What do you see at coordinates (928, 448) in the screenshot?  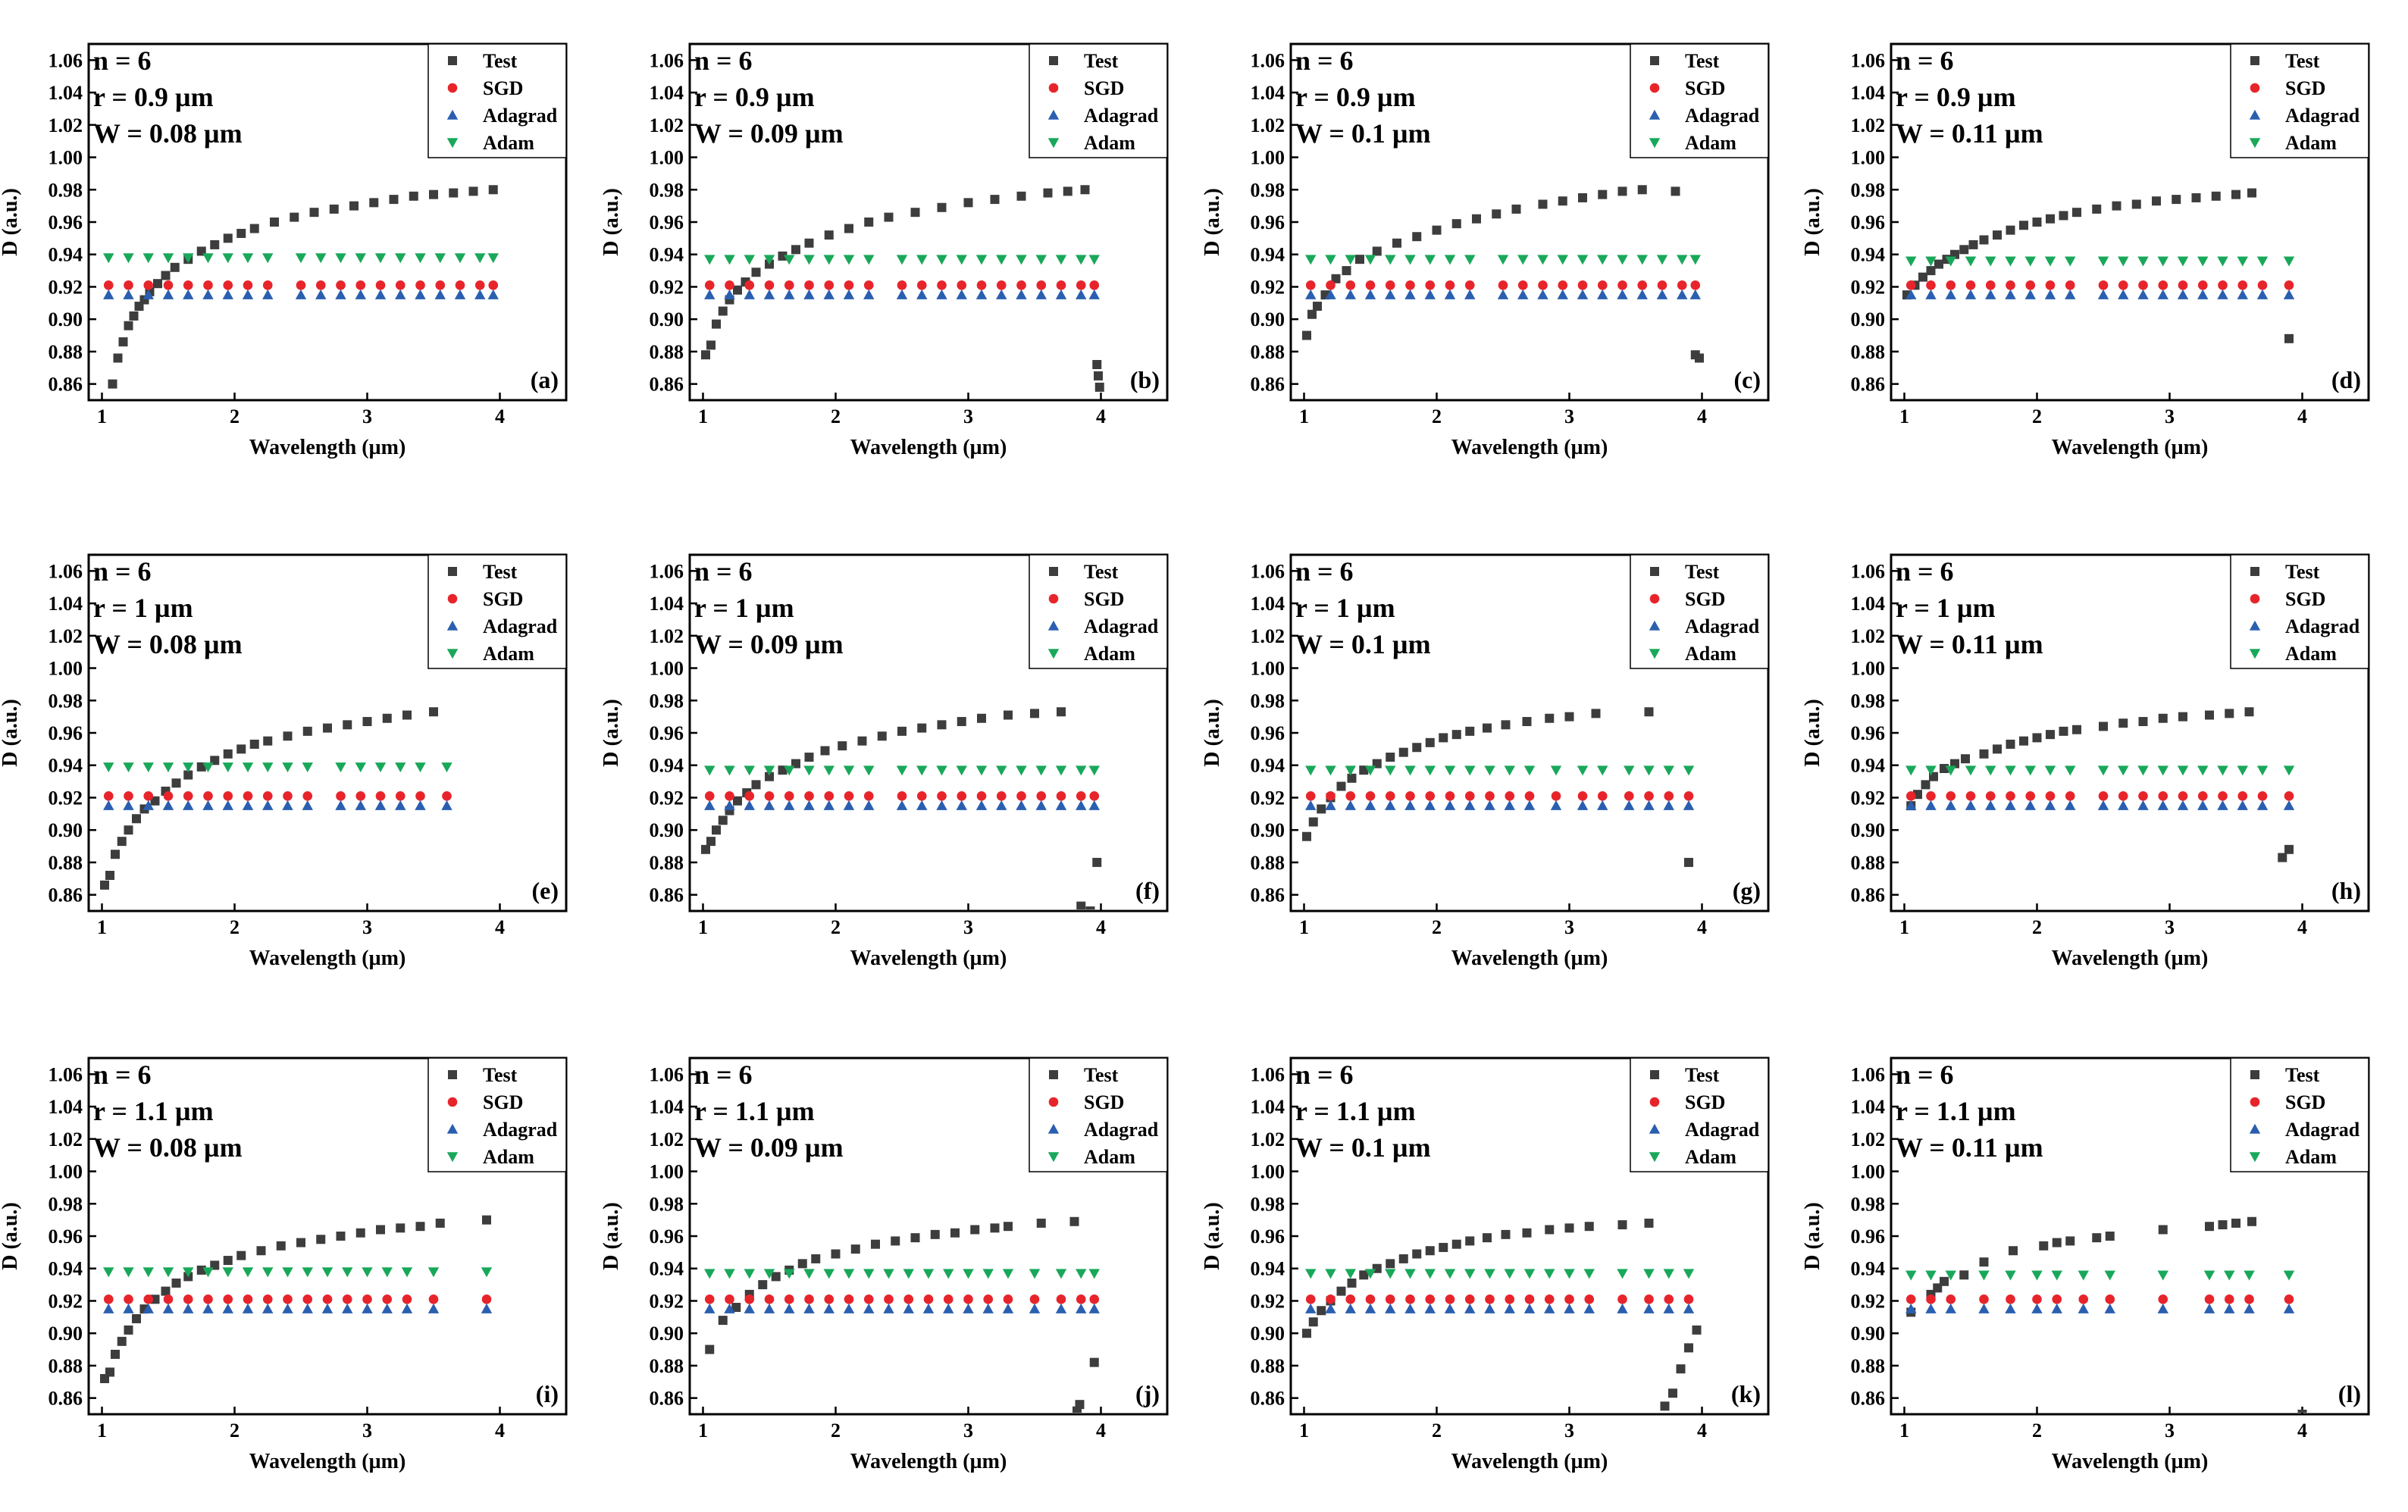 I see `x-axis-title: Wavelength (µm)` at bounding box center [928, 448].